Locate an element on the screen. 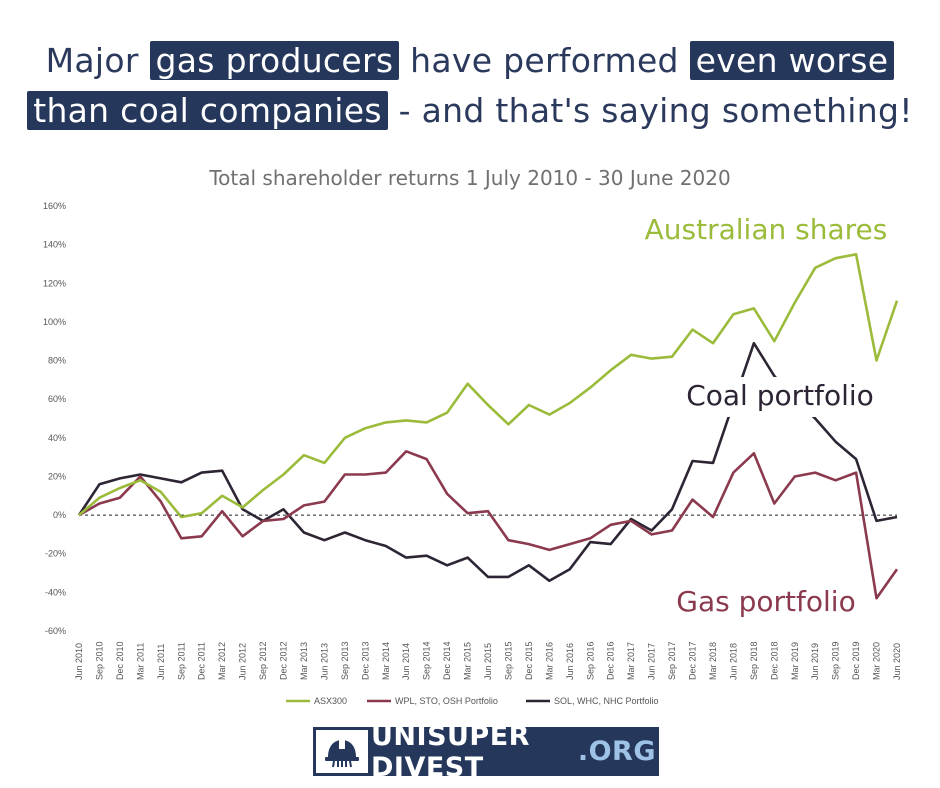 The width and height of the screenshot is (940, 788). x-tick-label: Dec 2011 is located at coordinates (202, 661).